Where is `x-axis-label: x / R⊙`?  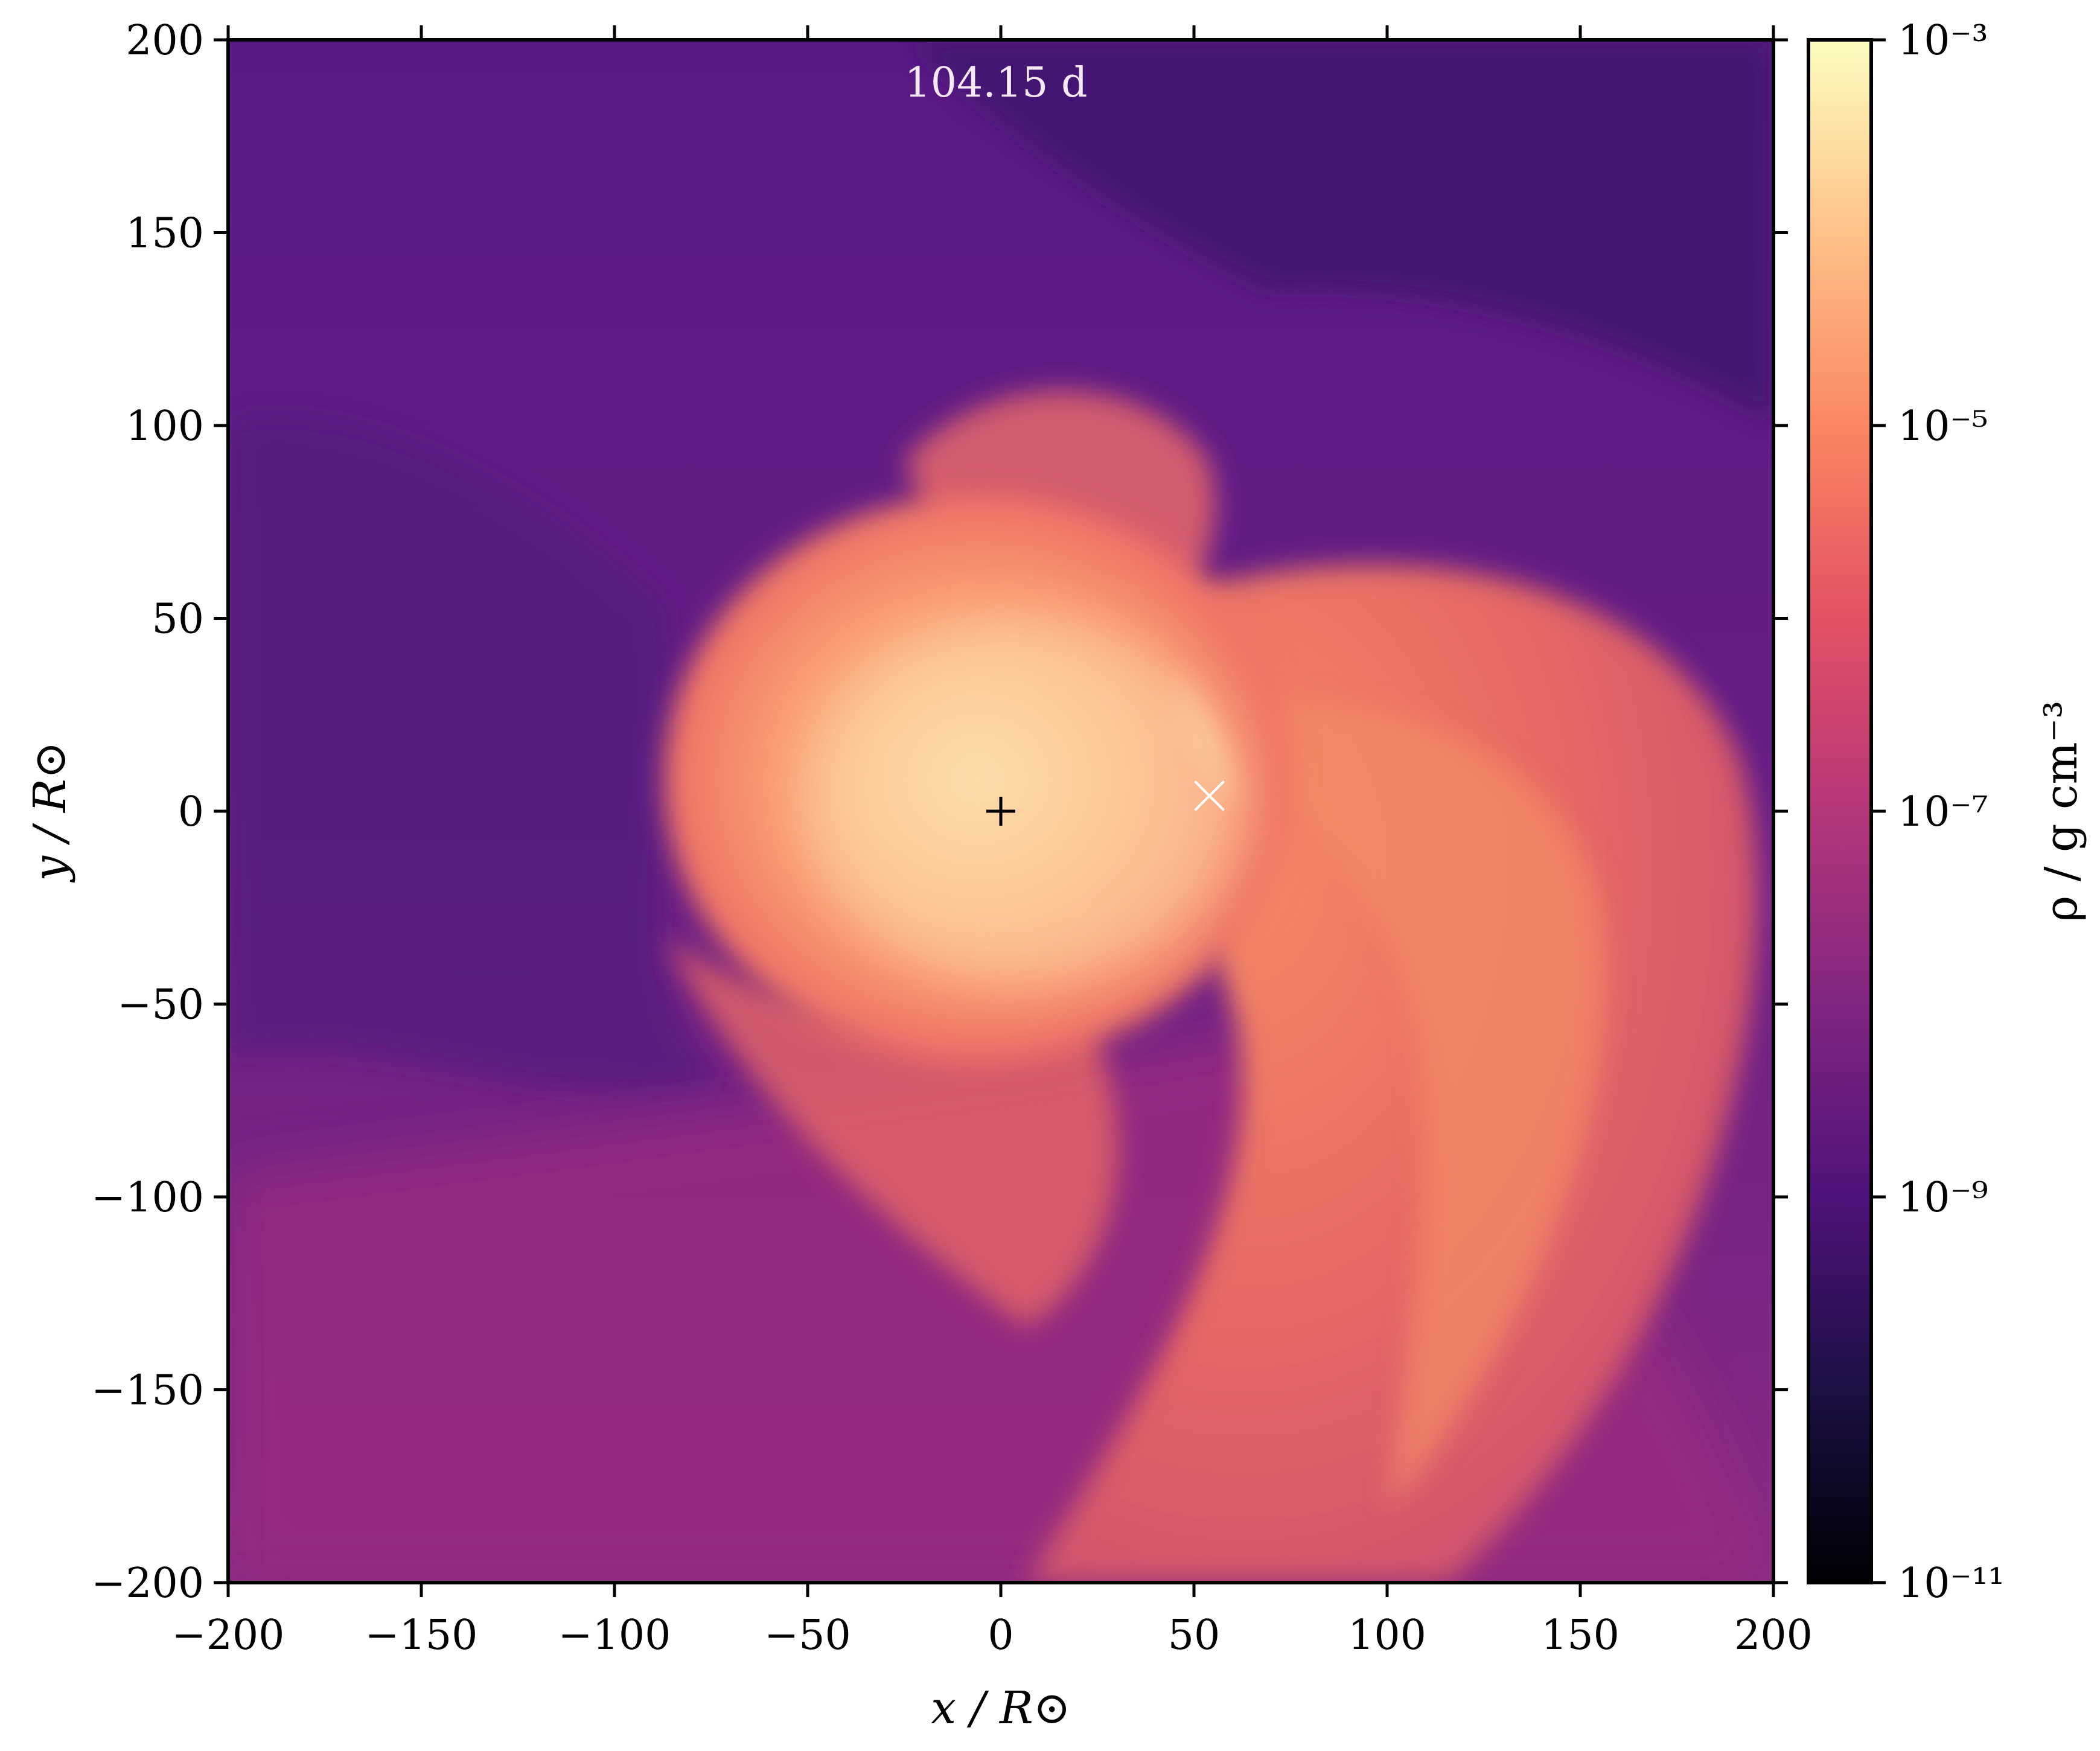
x-axis-label: x / R⊙ is located at coordinates (1000, 1708).